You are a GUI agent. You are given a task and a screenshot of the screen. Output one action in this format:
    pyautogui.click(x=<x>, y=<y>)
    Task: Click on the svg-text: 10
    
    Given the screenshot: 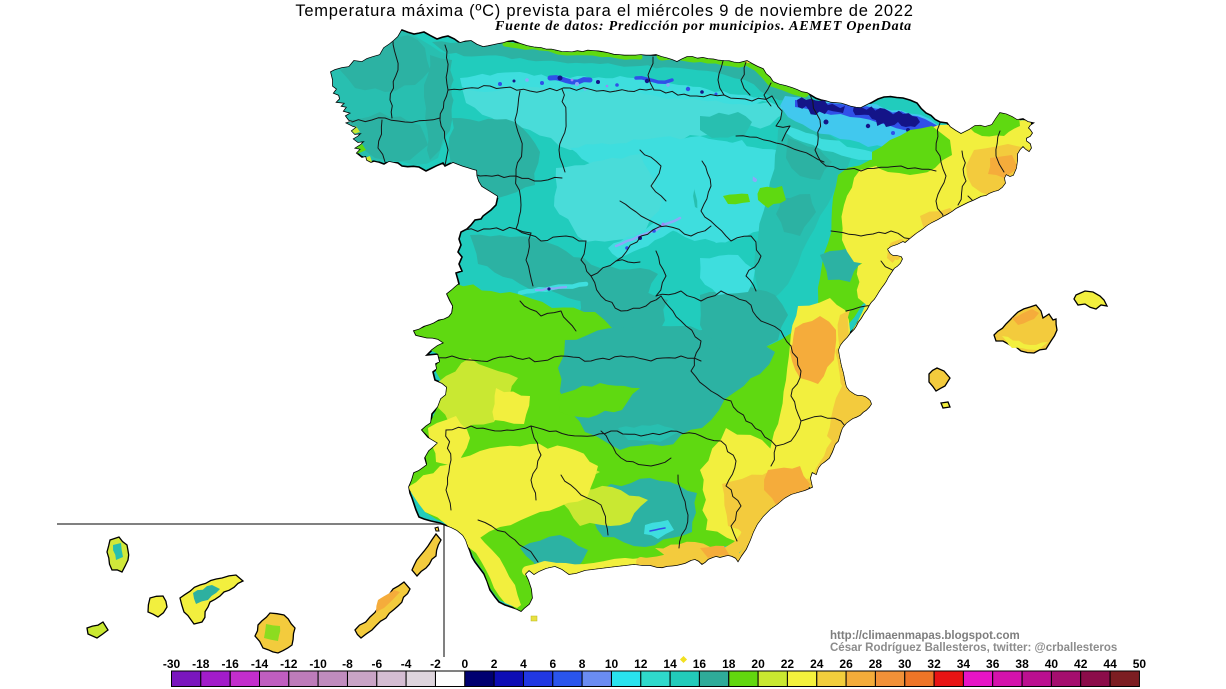 What is the action you would take?
    pyautogui.click(x=612, y=664)
    